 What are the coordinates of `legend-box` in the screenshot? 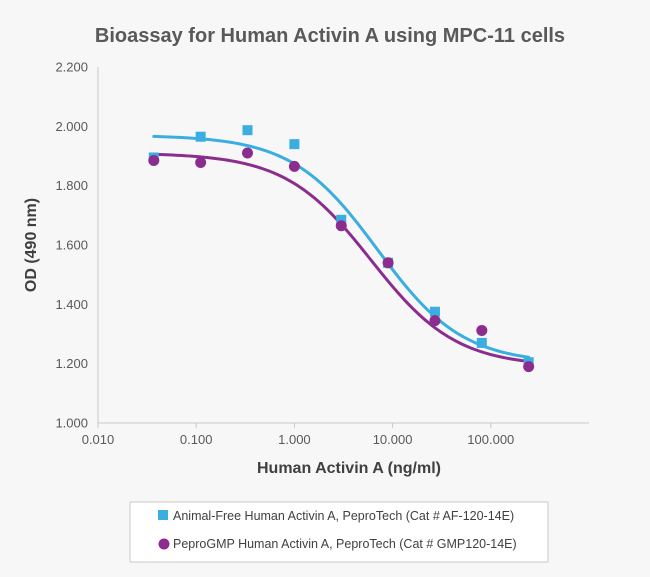 It's located at (339, 532).